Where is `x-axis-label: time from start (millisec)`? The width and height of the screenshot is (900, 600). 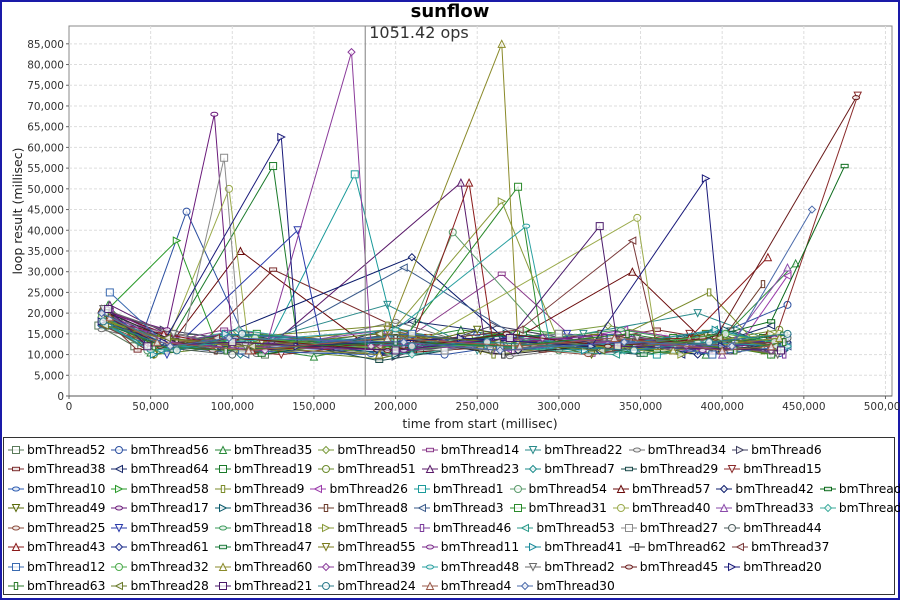 x-axis-label: time from start (millisec) is located at coordinates (479, 423).